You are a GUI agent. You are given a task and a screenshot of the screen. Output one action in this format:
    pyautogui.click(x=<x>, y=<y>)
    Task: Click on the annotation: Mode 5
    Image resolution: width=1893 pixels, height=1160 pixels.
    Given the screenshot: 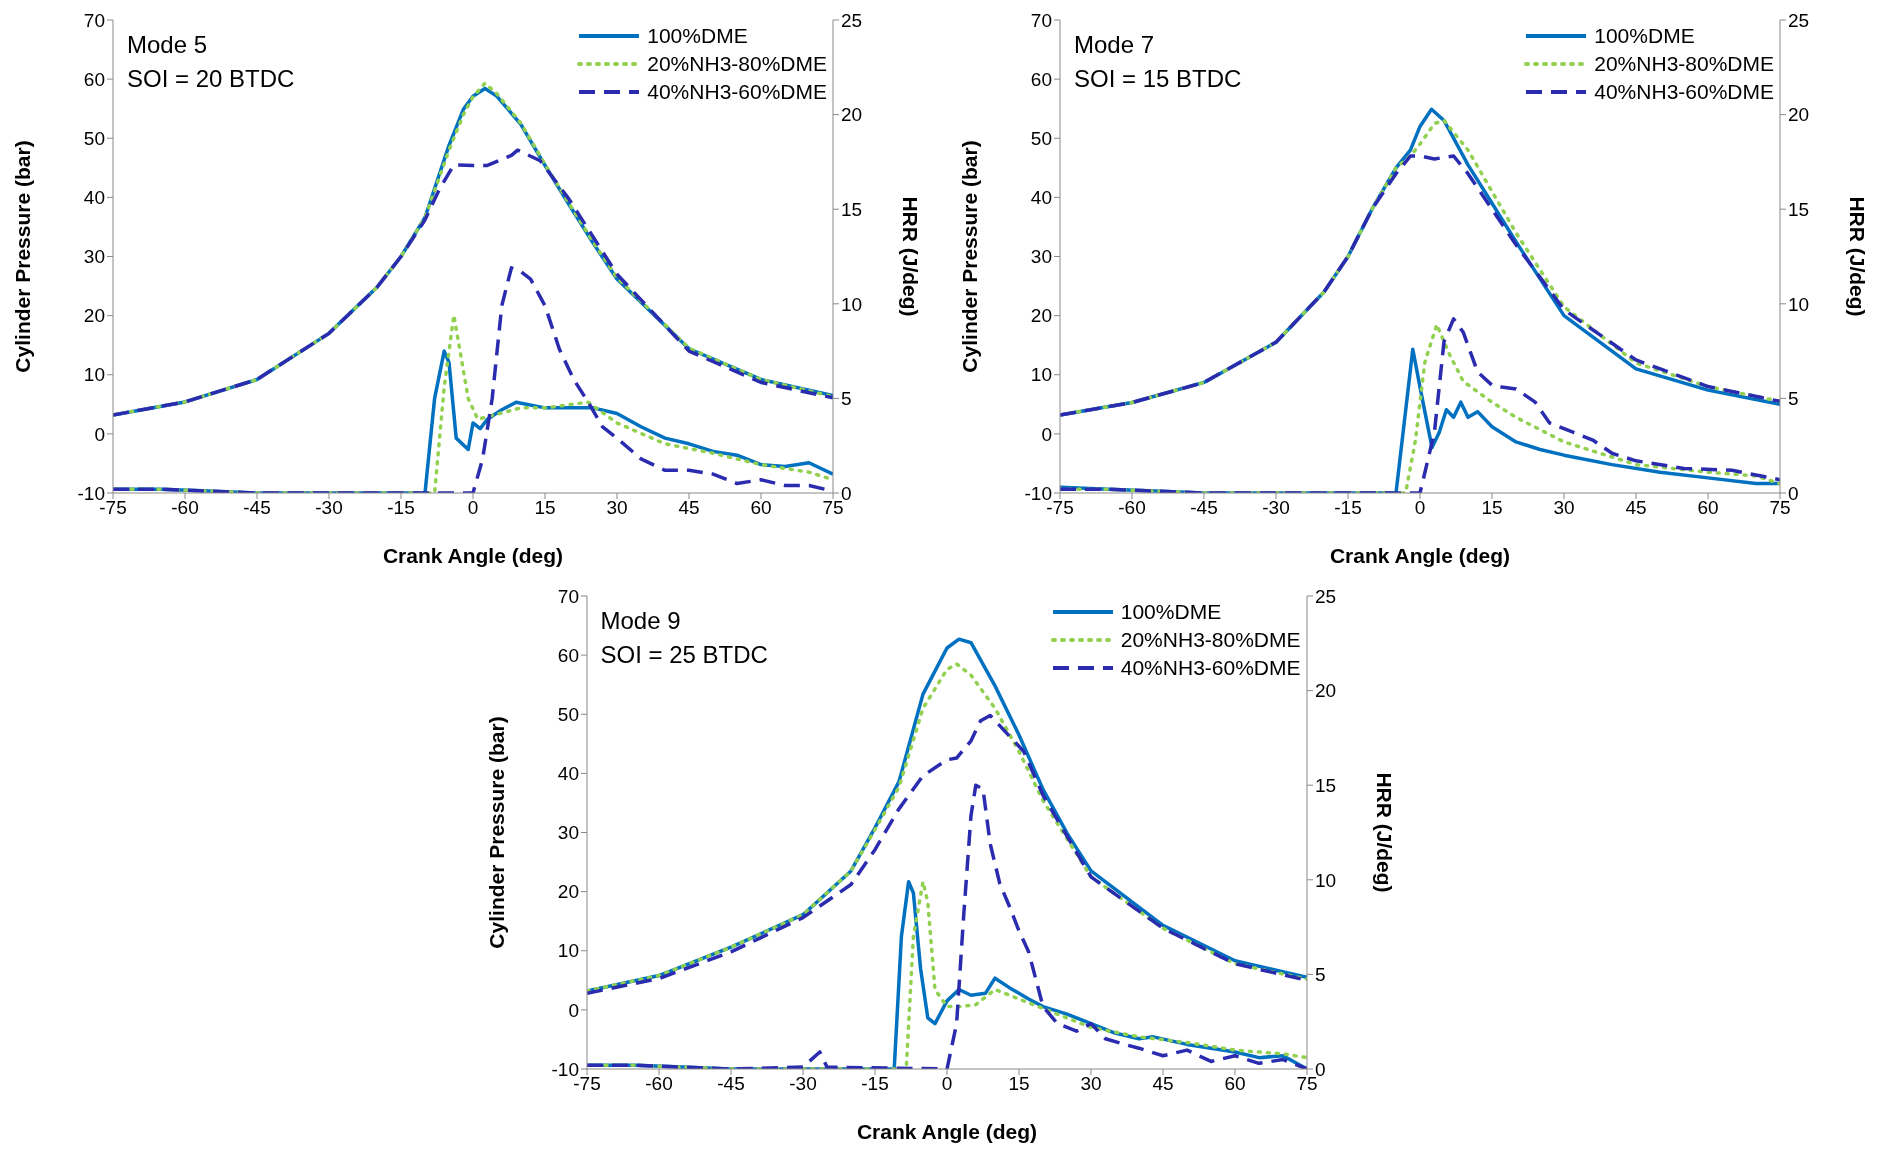 What is the action you would take?
    pyautogui.click(x=168, y=45)
    